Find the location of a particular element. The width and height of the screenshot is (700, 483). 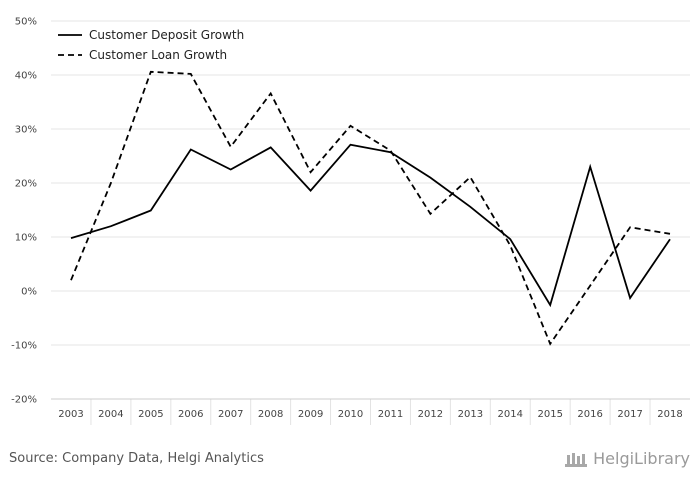

legend-label: Customer Deposit Growth is located at coordinates (166, 35).